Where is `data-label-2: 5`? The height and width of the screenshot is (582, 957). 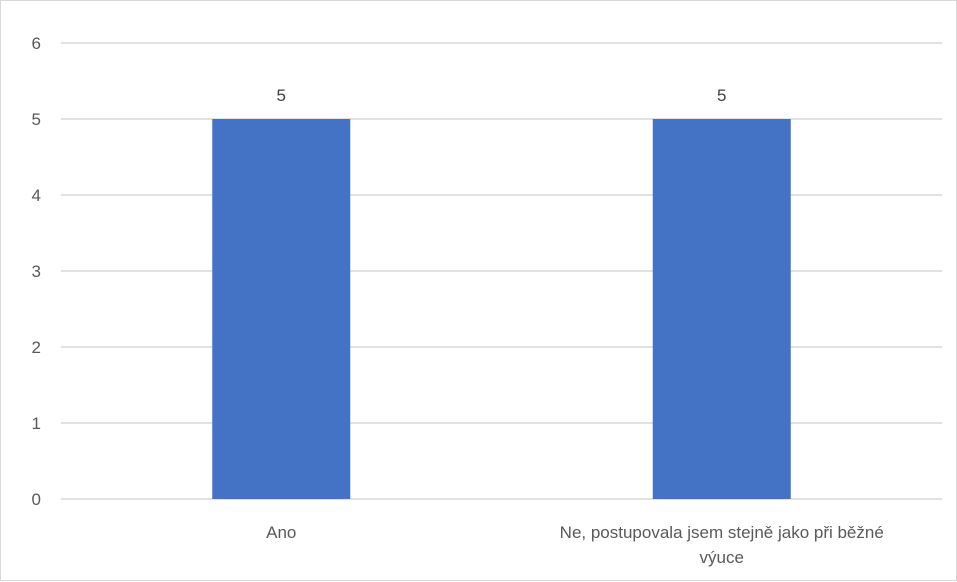 data-label-2: 5 is located at coordinates (721, 95).